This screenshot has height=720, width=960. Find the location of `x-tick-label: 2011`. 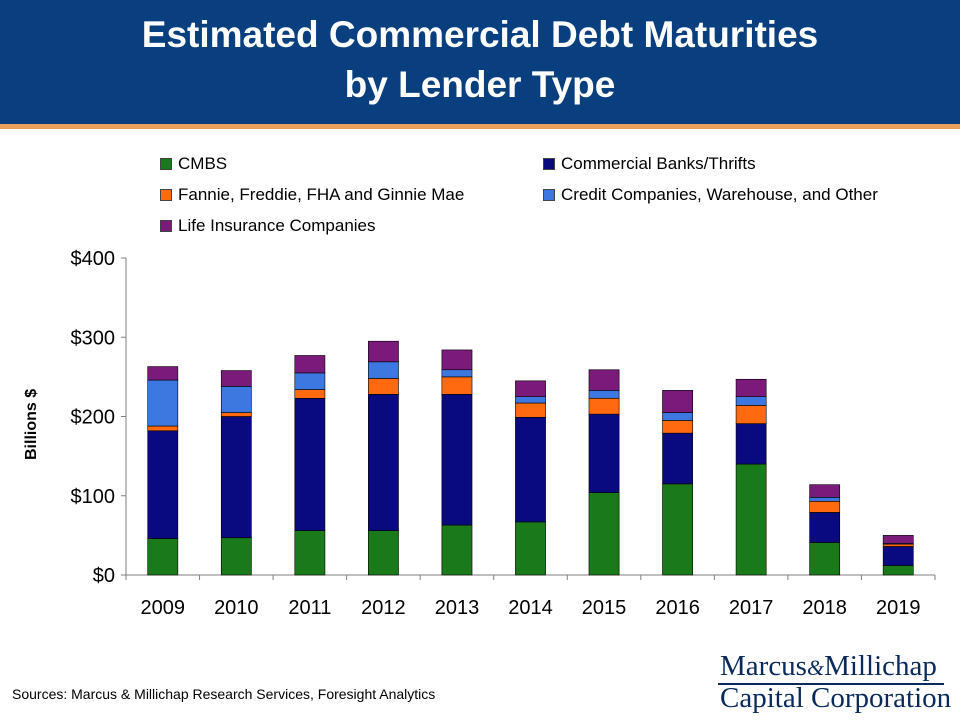

x-tick-label: 2011 is located at coordinates (309, 608).